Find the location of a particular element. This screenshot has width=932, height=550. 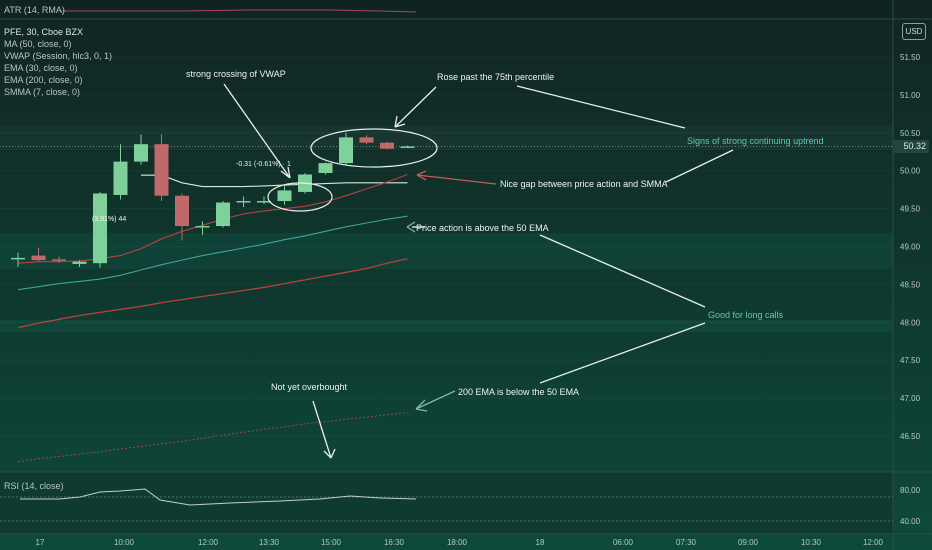

arrow-vwap-crossing is located at coordinates (257, 131).